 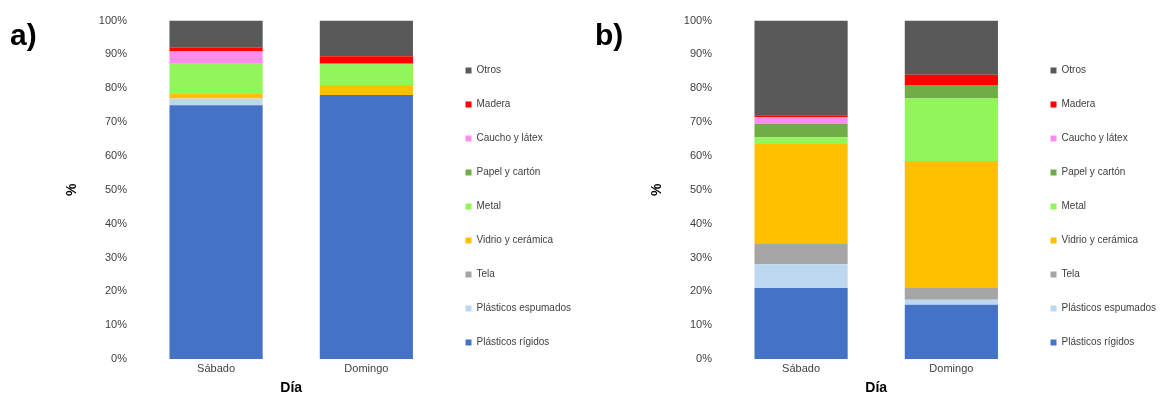 What do you see at coordinates (23, 35) in the screenshot?
I see `chart-title: a)` at bounding box center [23, 35].